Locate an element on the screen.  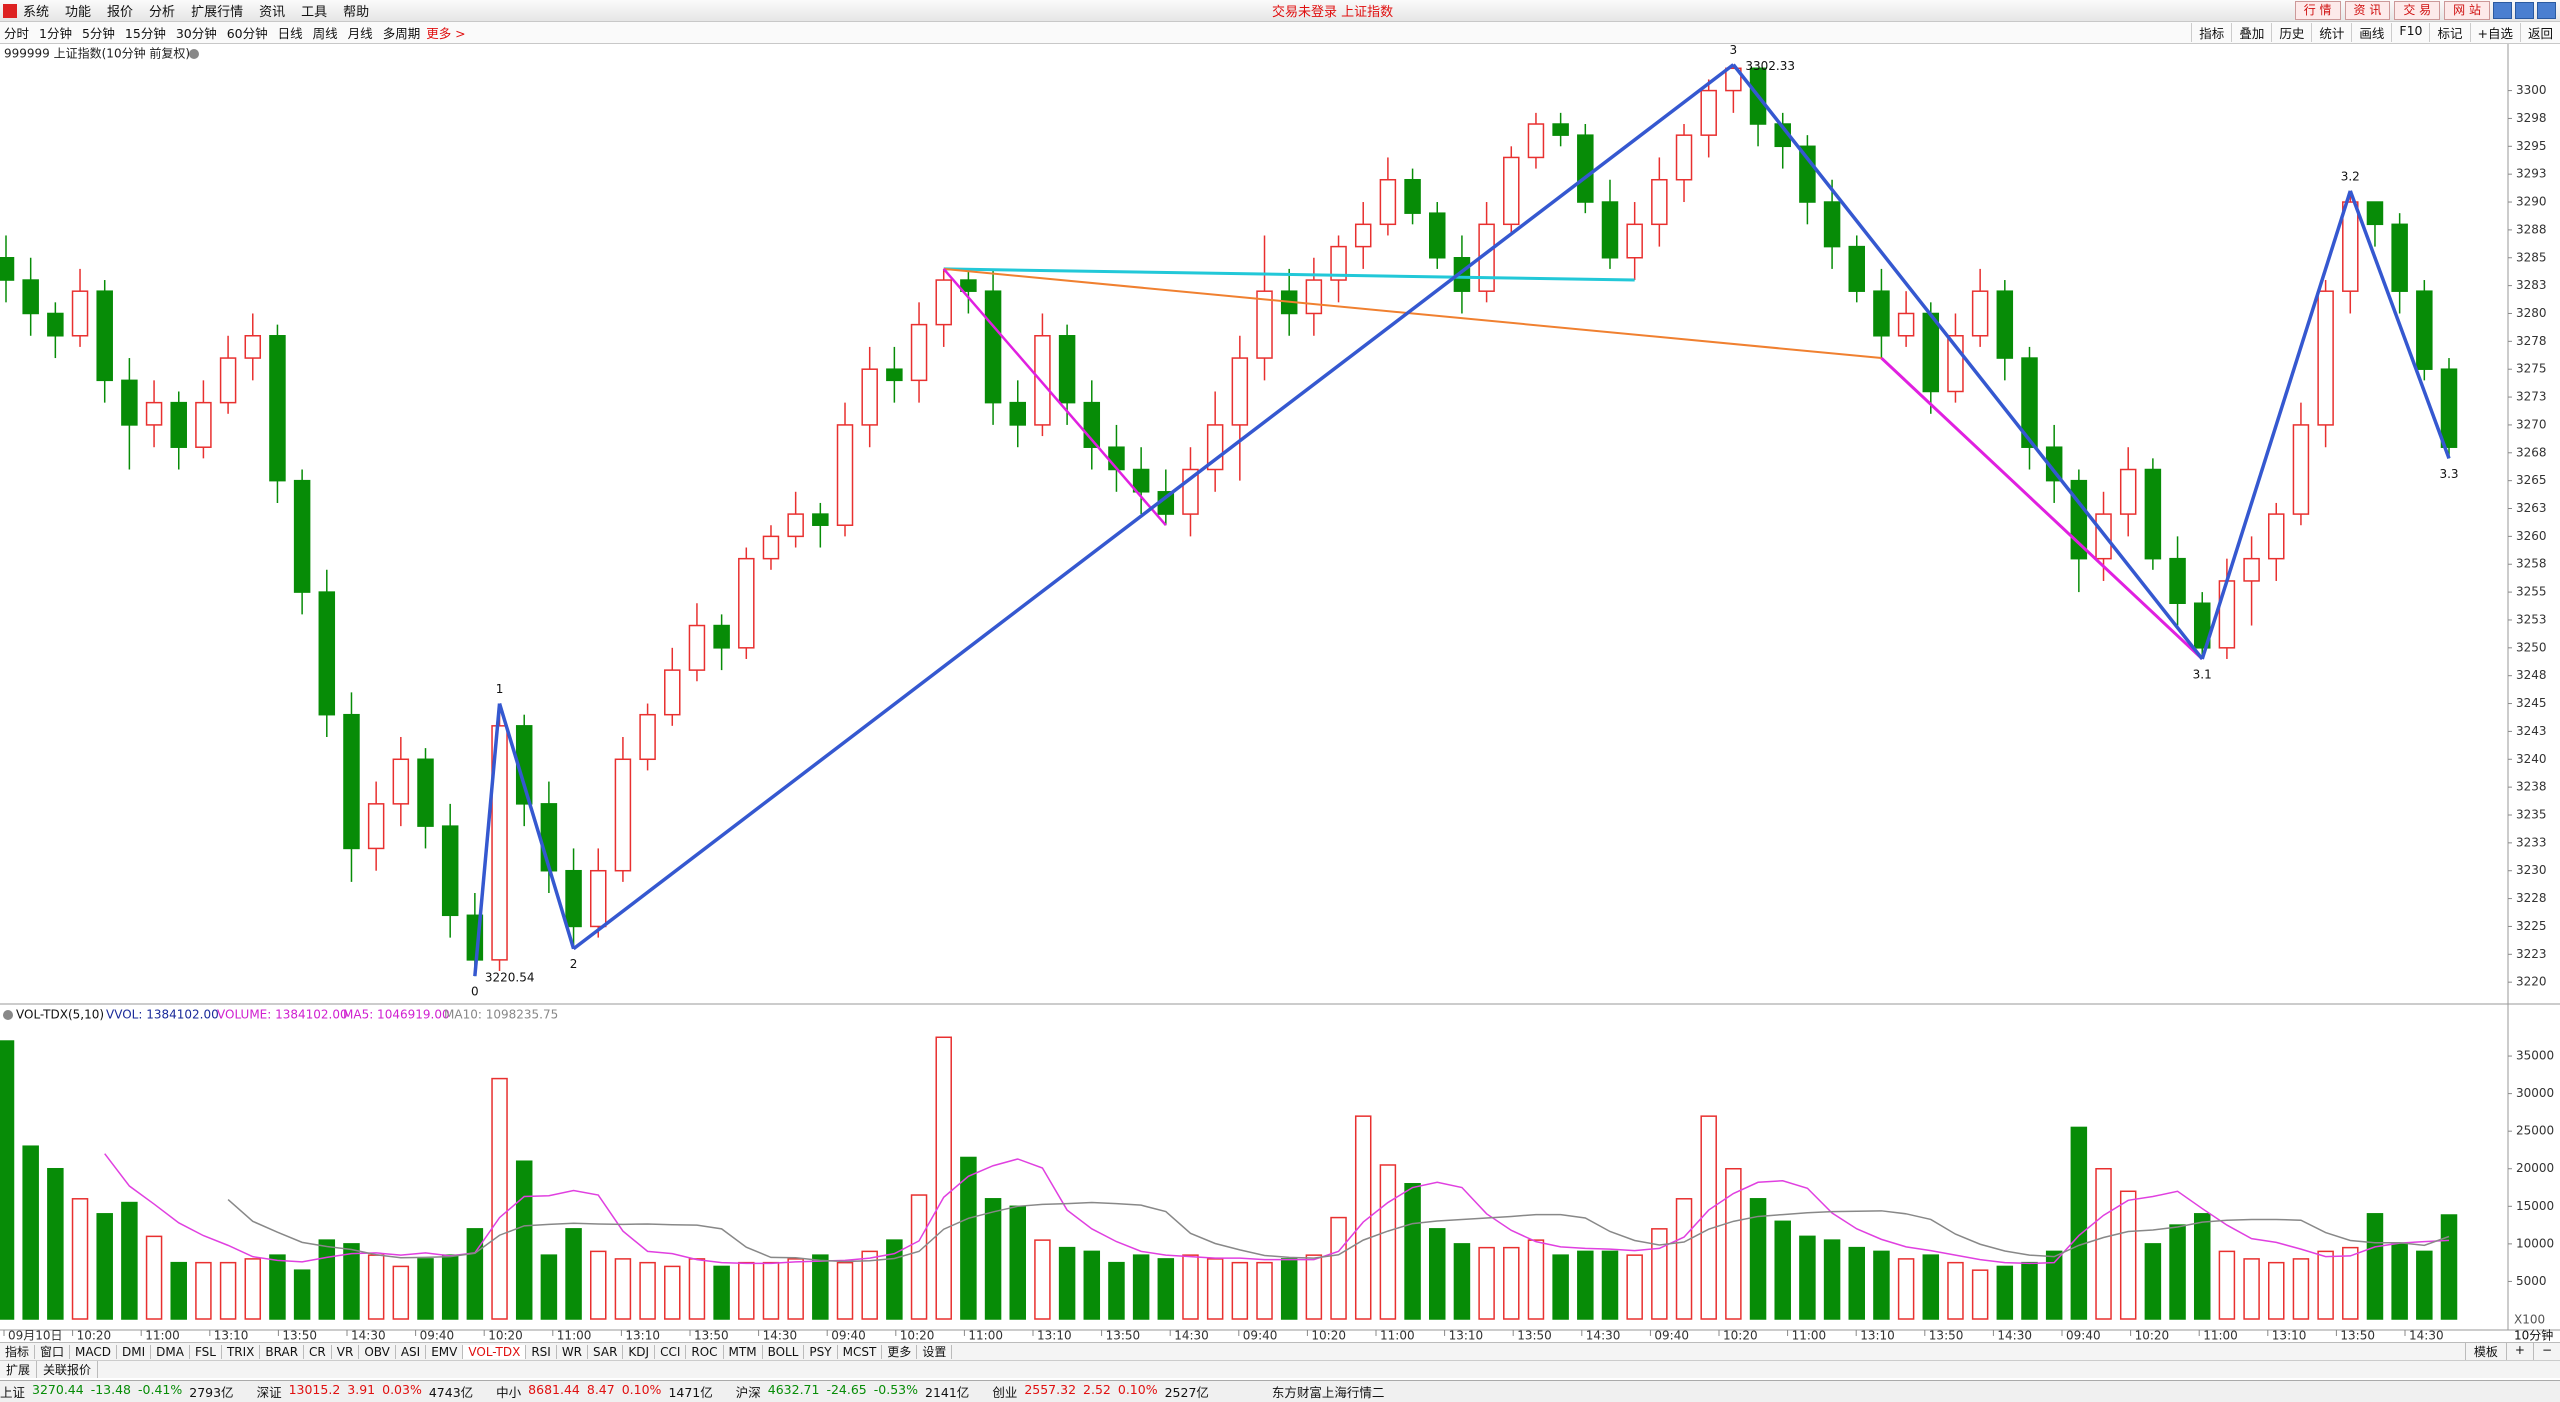
indicator-tab: CCI is located at coordinates (671, 1352).